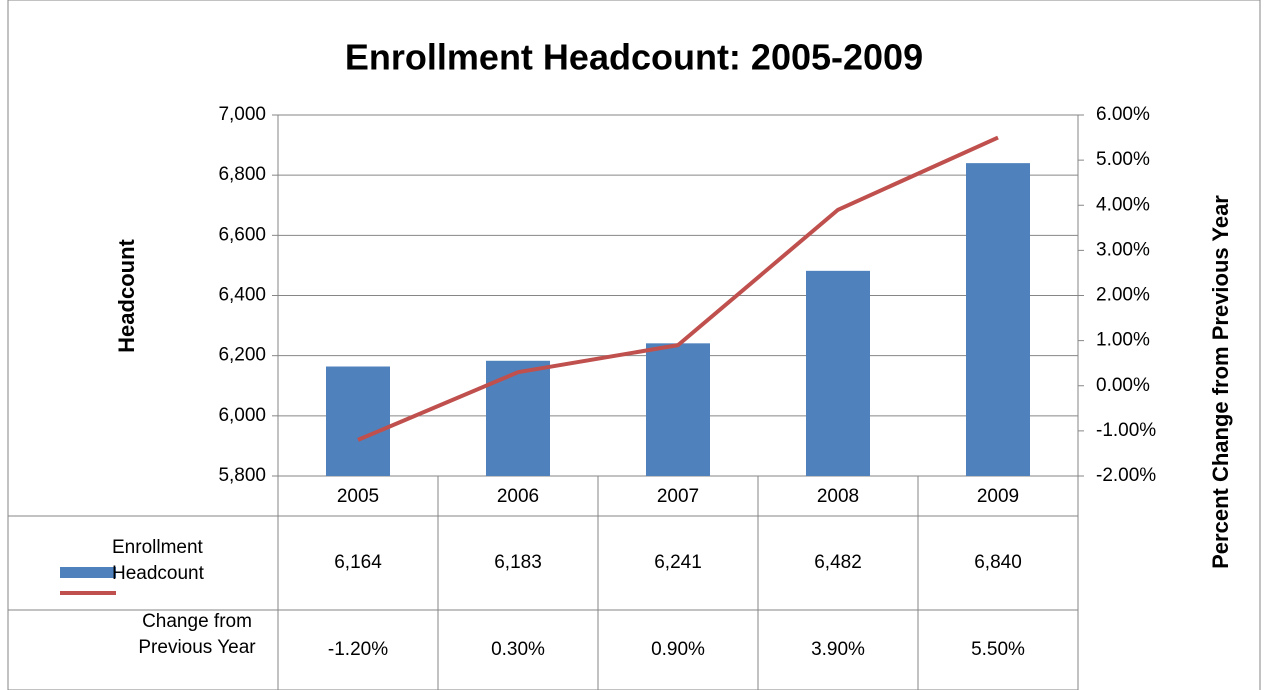  What do you see at coordinates (1126, 430) in the screenshot?
I see `y2-tick-label: -1.00%` at bounding box center [1126, 430].